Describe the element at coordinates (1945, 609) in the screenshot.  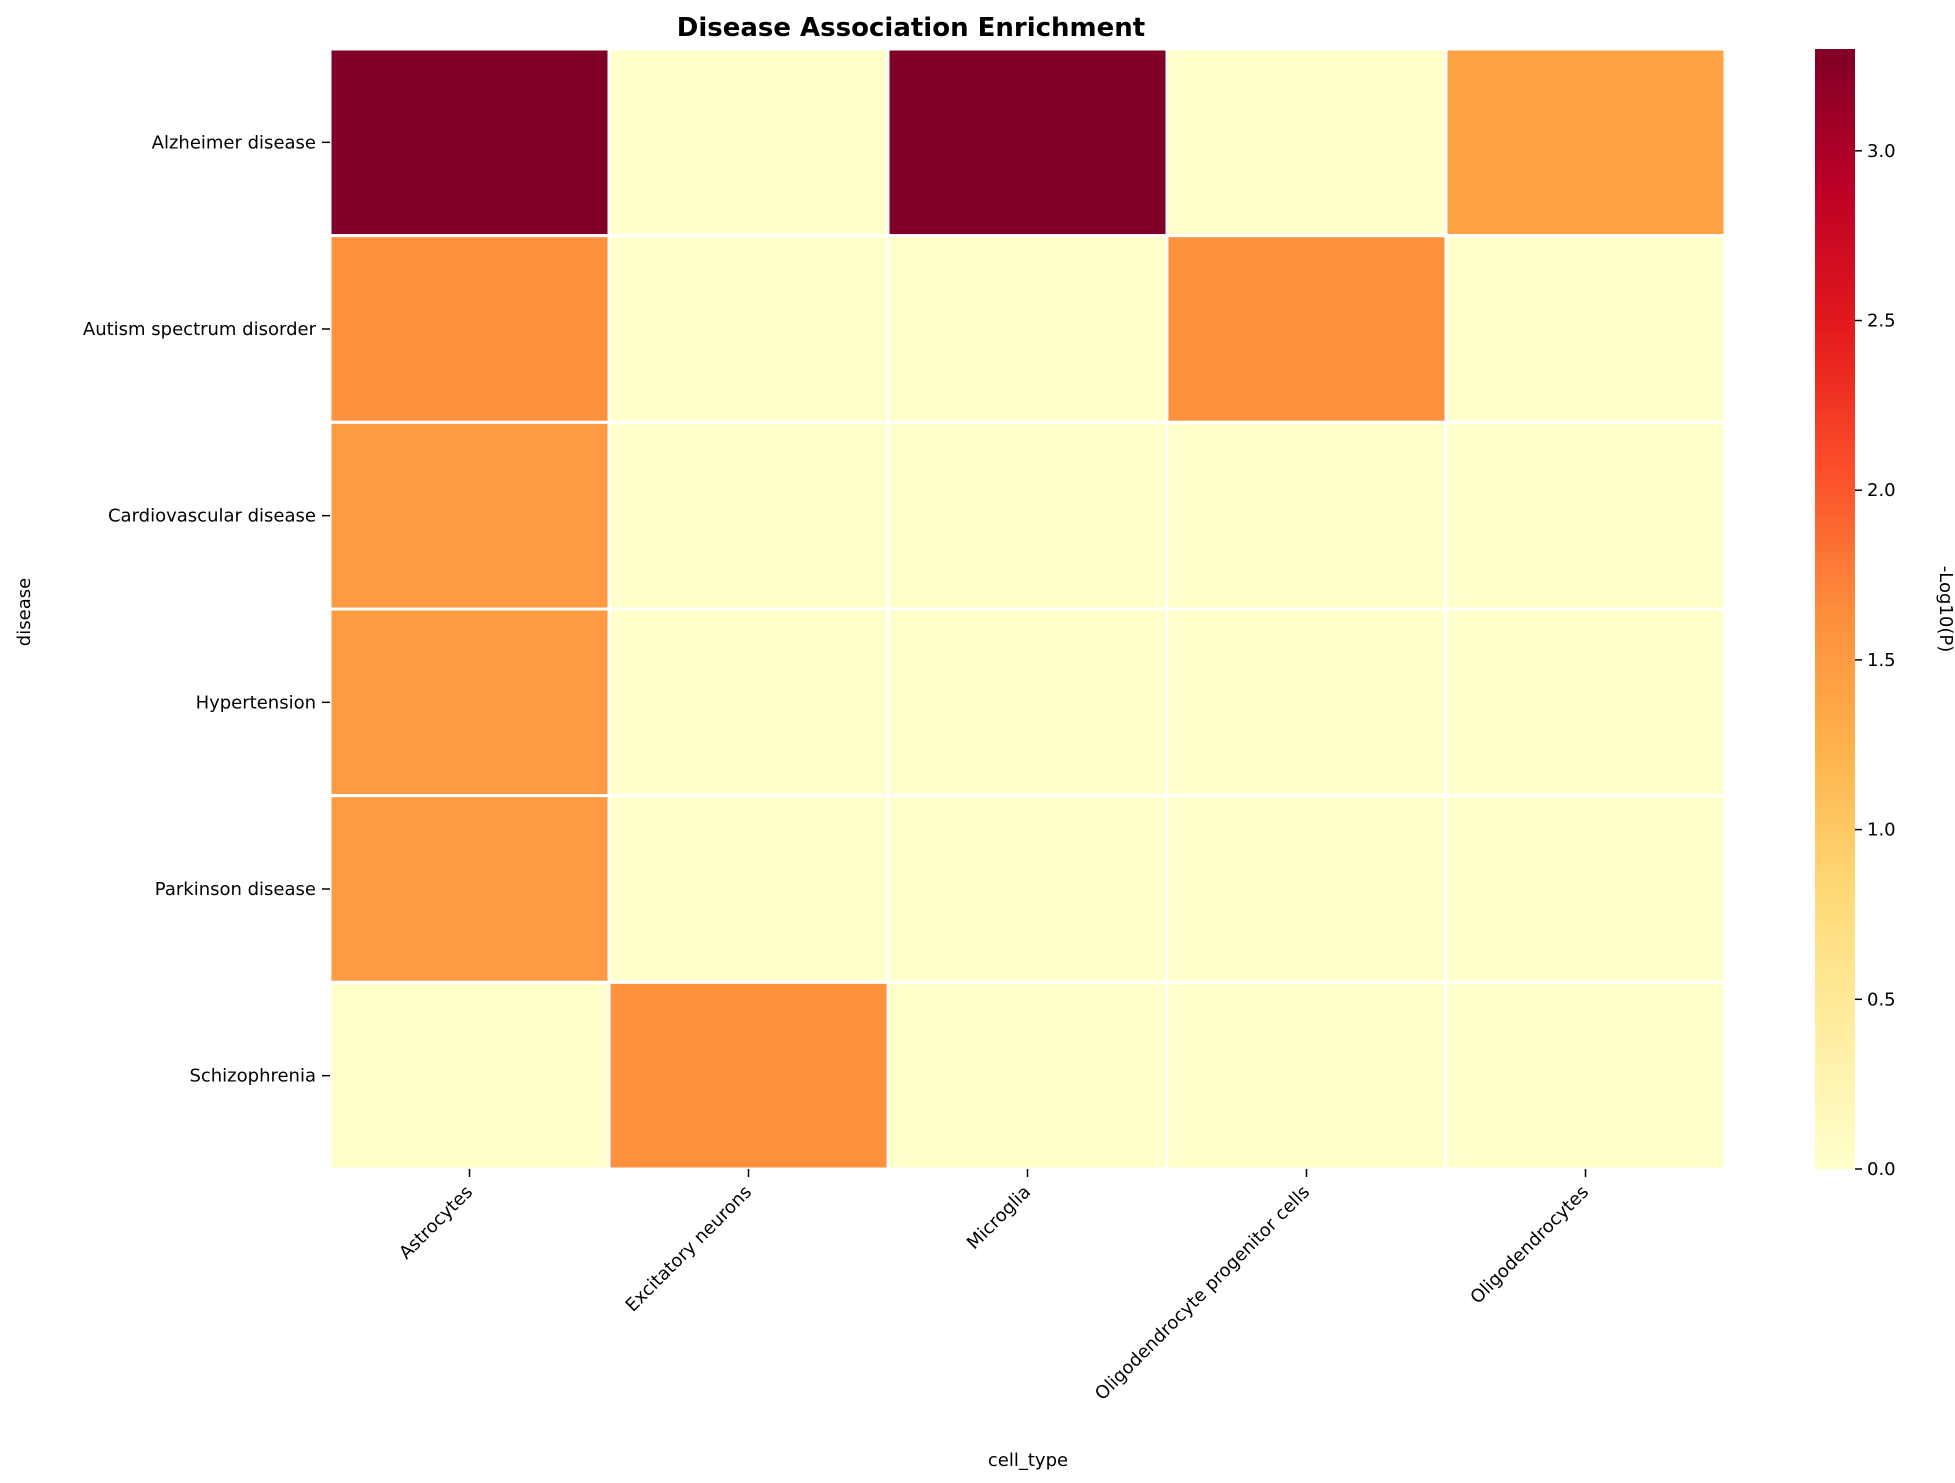
I see `colorbar-label: -Log10(P)` at that location.